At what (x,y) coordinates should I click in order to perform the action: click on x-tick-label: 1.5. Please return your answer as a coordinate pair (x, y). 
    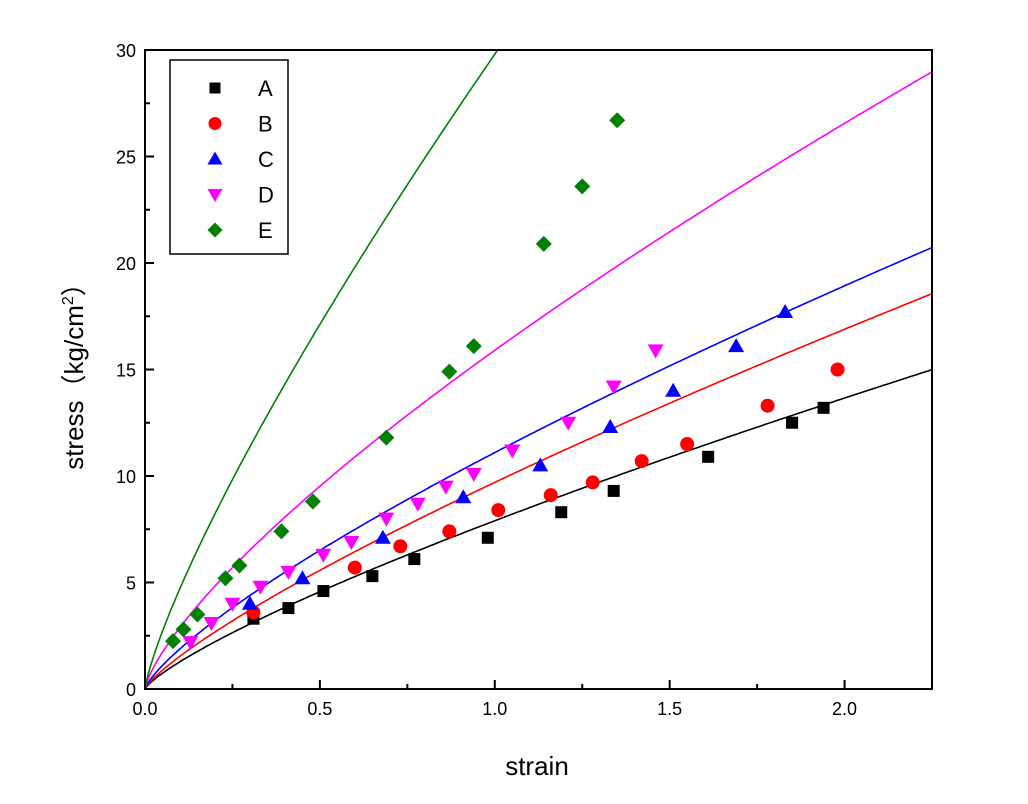
    Looking at the image, I should click on (669, 709).